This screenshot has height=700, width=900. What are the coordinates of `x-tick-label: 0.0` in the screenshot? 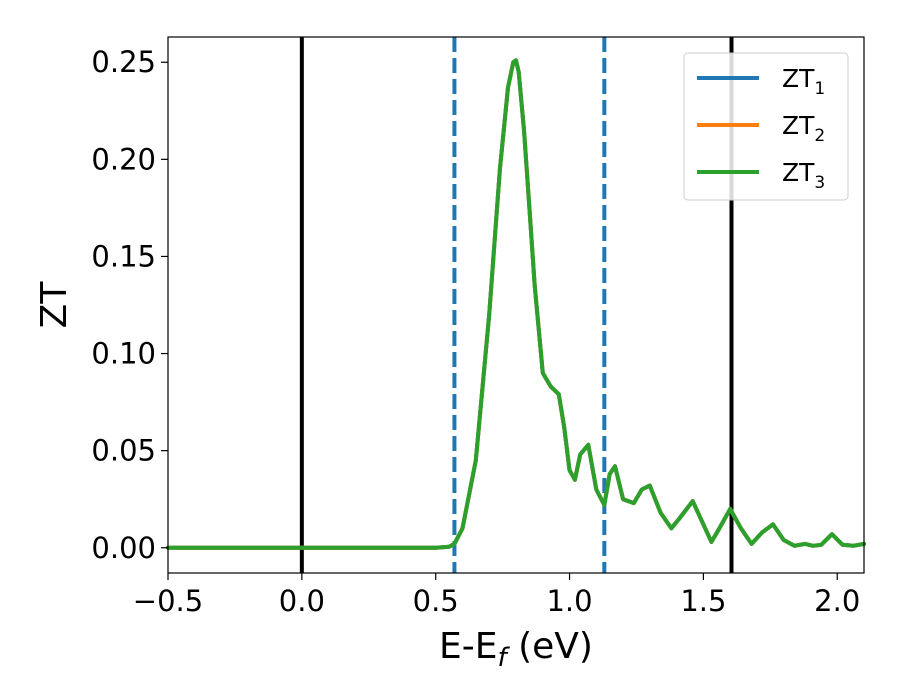 It's located at (302, 601).